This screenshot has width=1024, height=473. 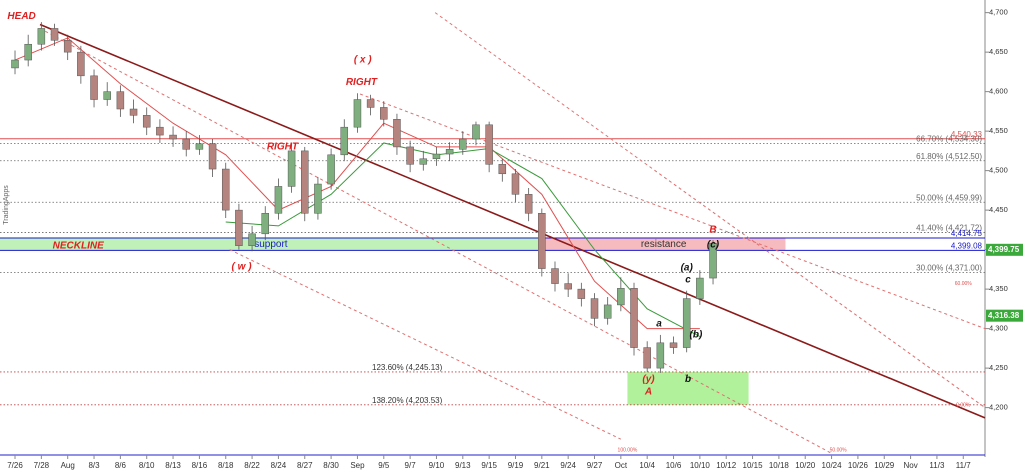 I want to click on x-tick-label: Oct, so click(x=621, y=465).